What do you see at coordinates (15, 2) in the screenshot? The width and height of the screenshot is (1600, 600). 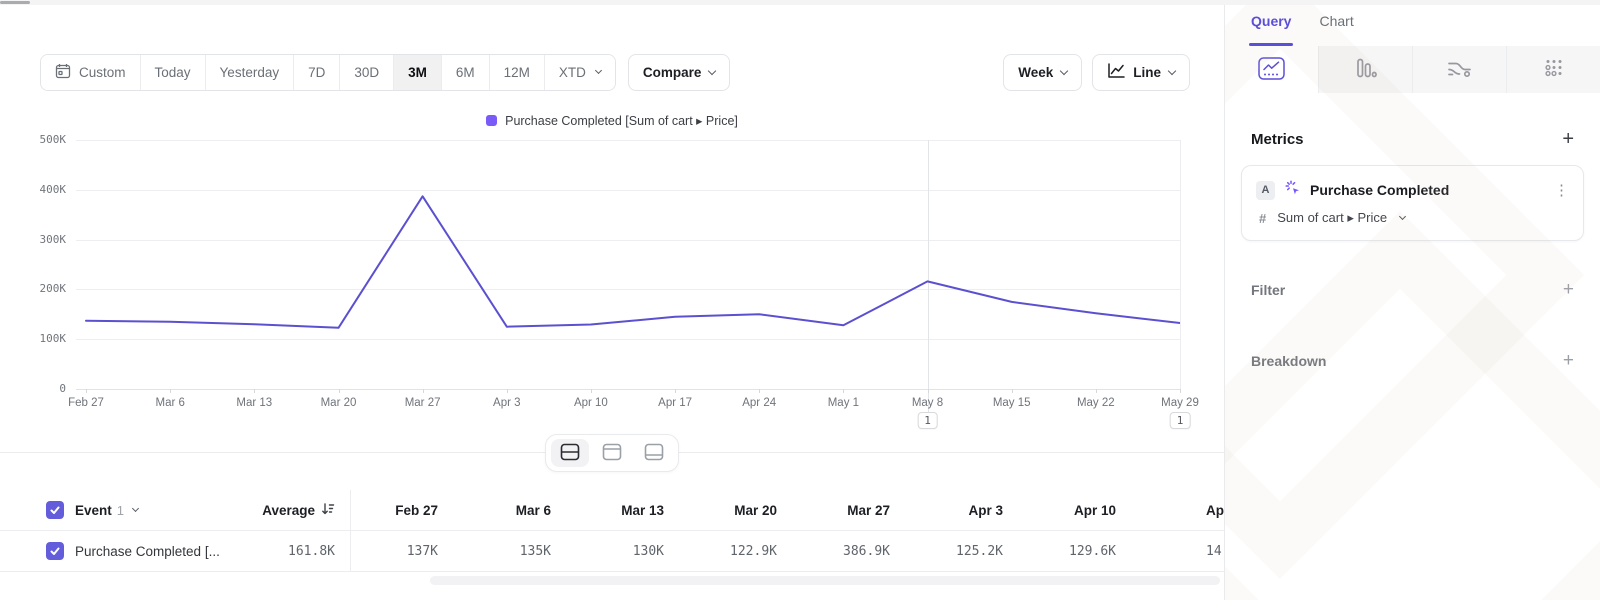 I see `scrollbar-thumb` at bounding box center [15, 2].